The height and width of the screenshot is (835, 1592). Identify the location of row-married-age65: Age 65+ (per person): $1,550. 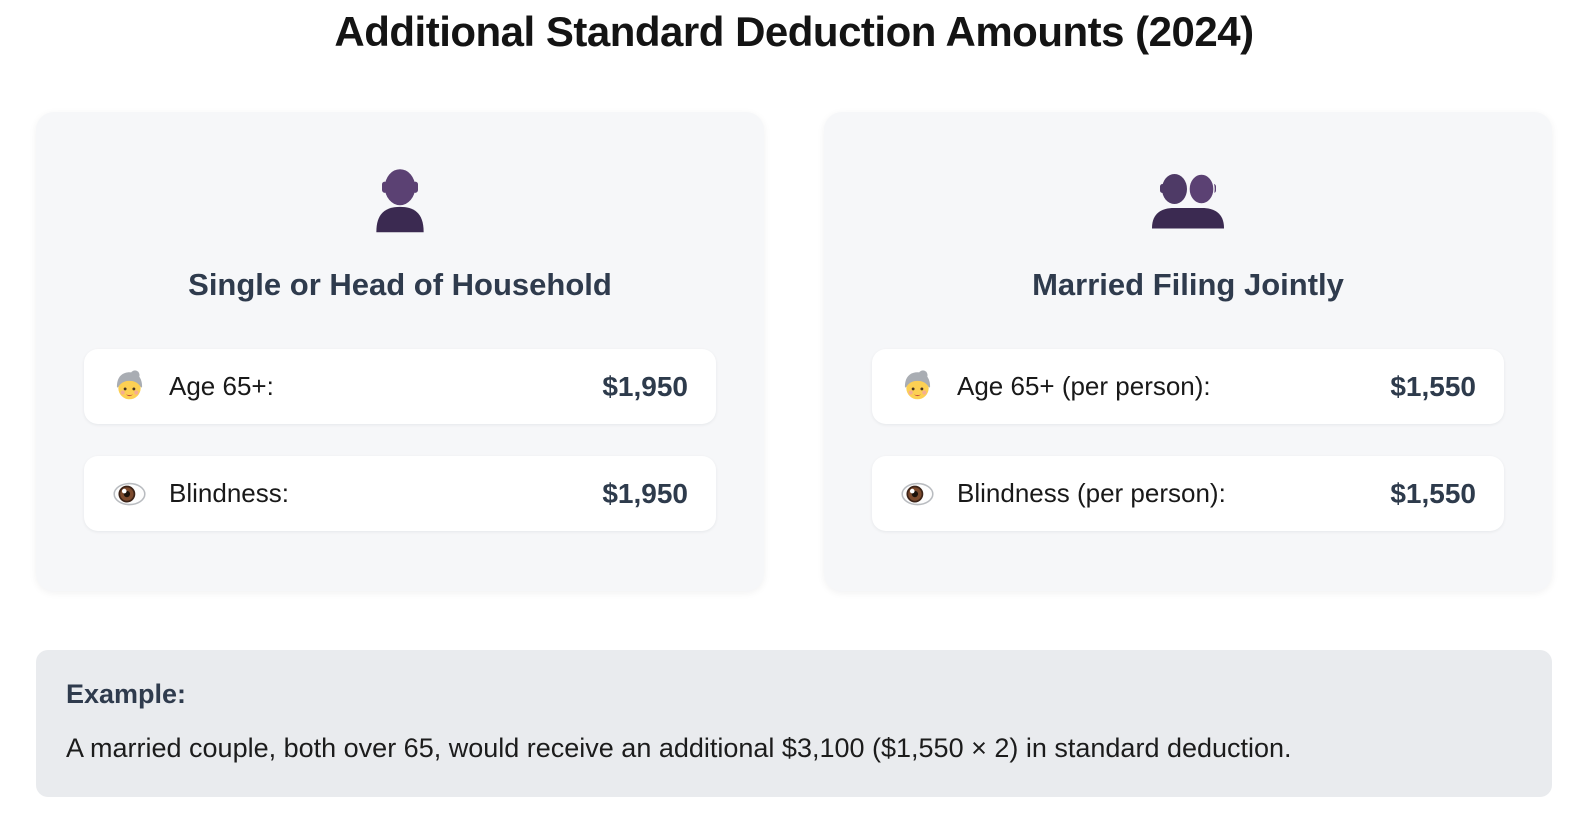
(1188, 387).